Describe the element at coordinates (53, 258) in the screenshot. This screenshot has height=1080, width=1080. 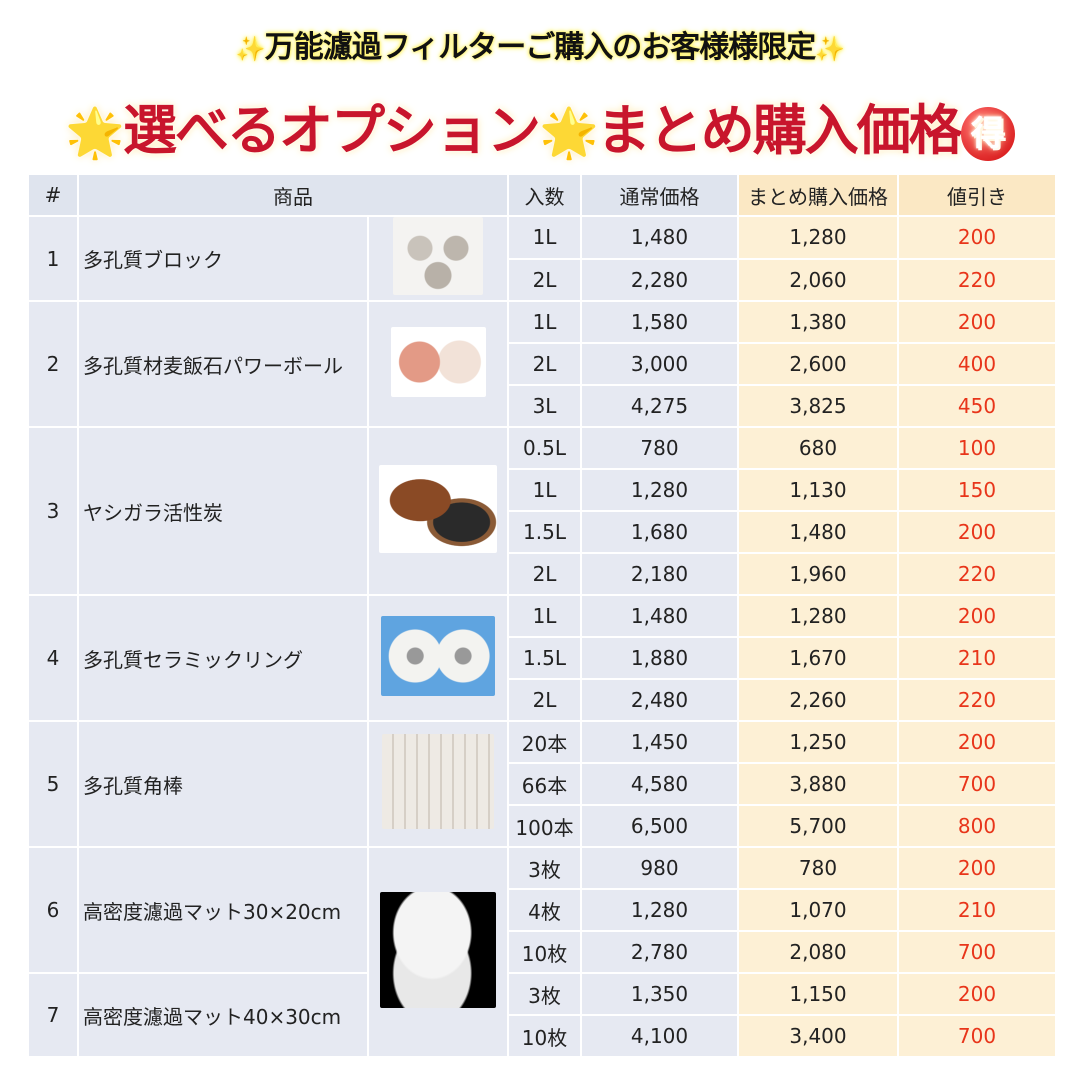
I see `product-number: 1` at that location.